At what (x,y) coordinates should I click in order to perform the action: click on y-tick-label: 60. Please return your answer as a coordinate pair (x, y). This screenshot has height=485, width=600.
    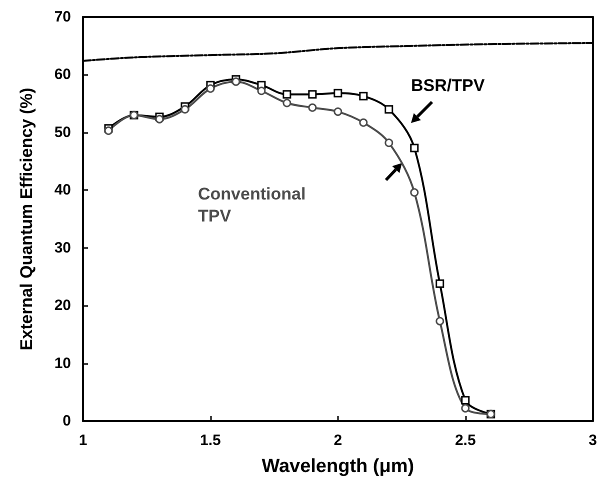
    Looking at the image, I should click on (62, 75).